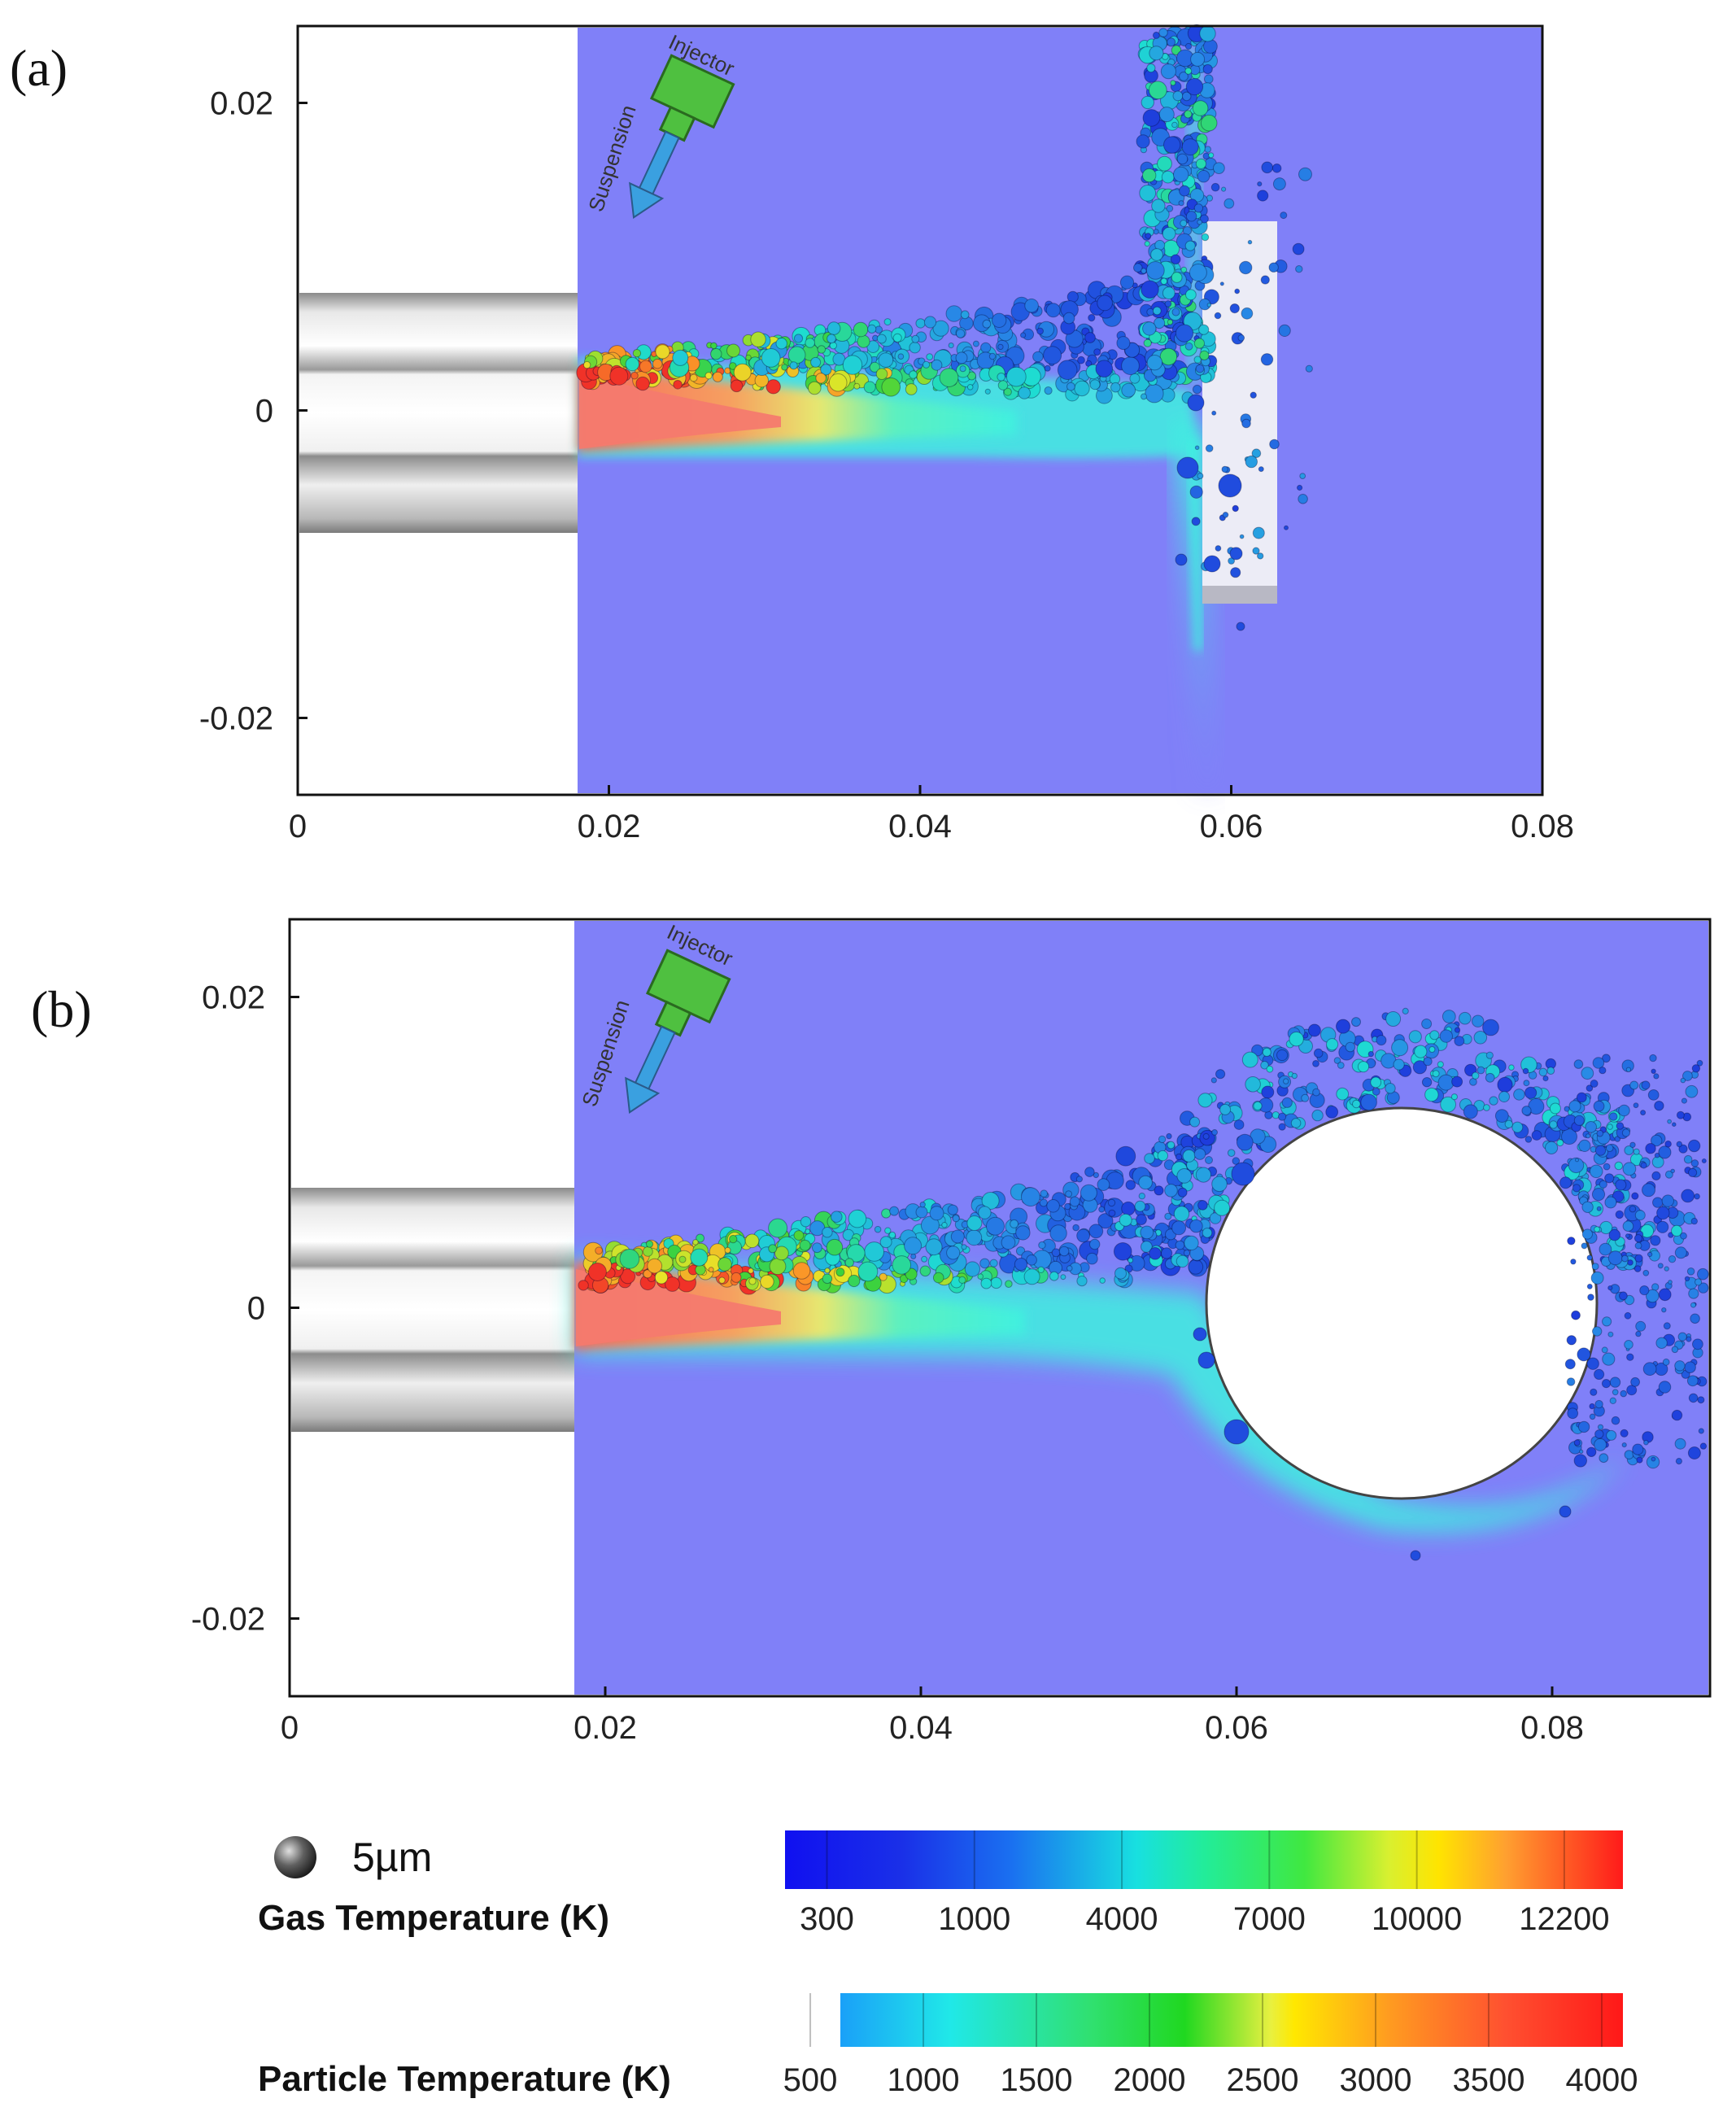 The height and width of the screenshot is (2116, 1736). I want to click on x-tick-label: 0, so click(290, 1728).